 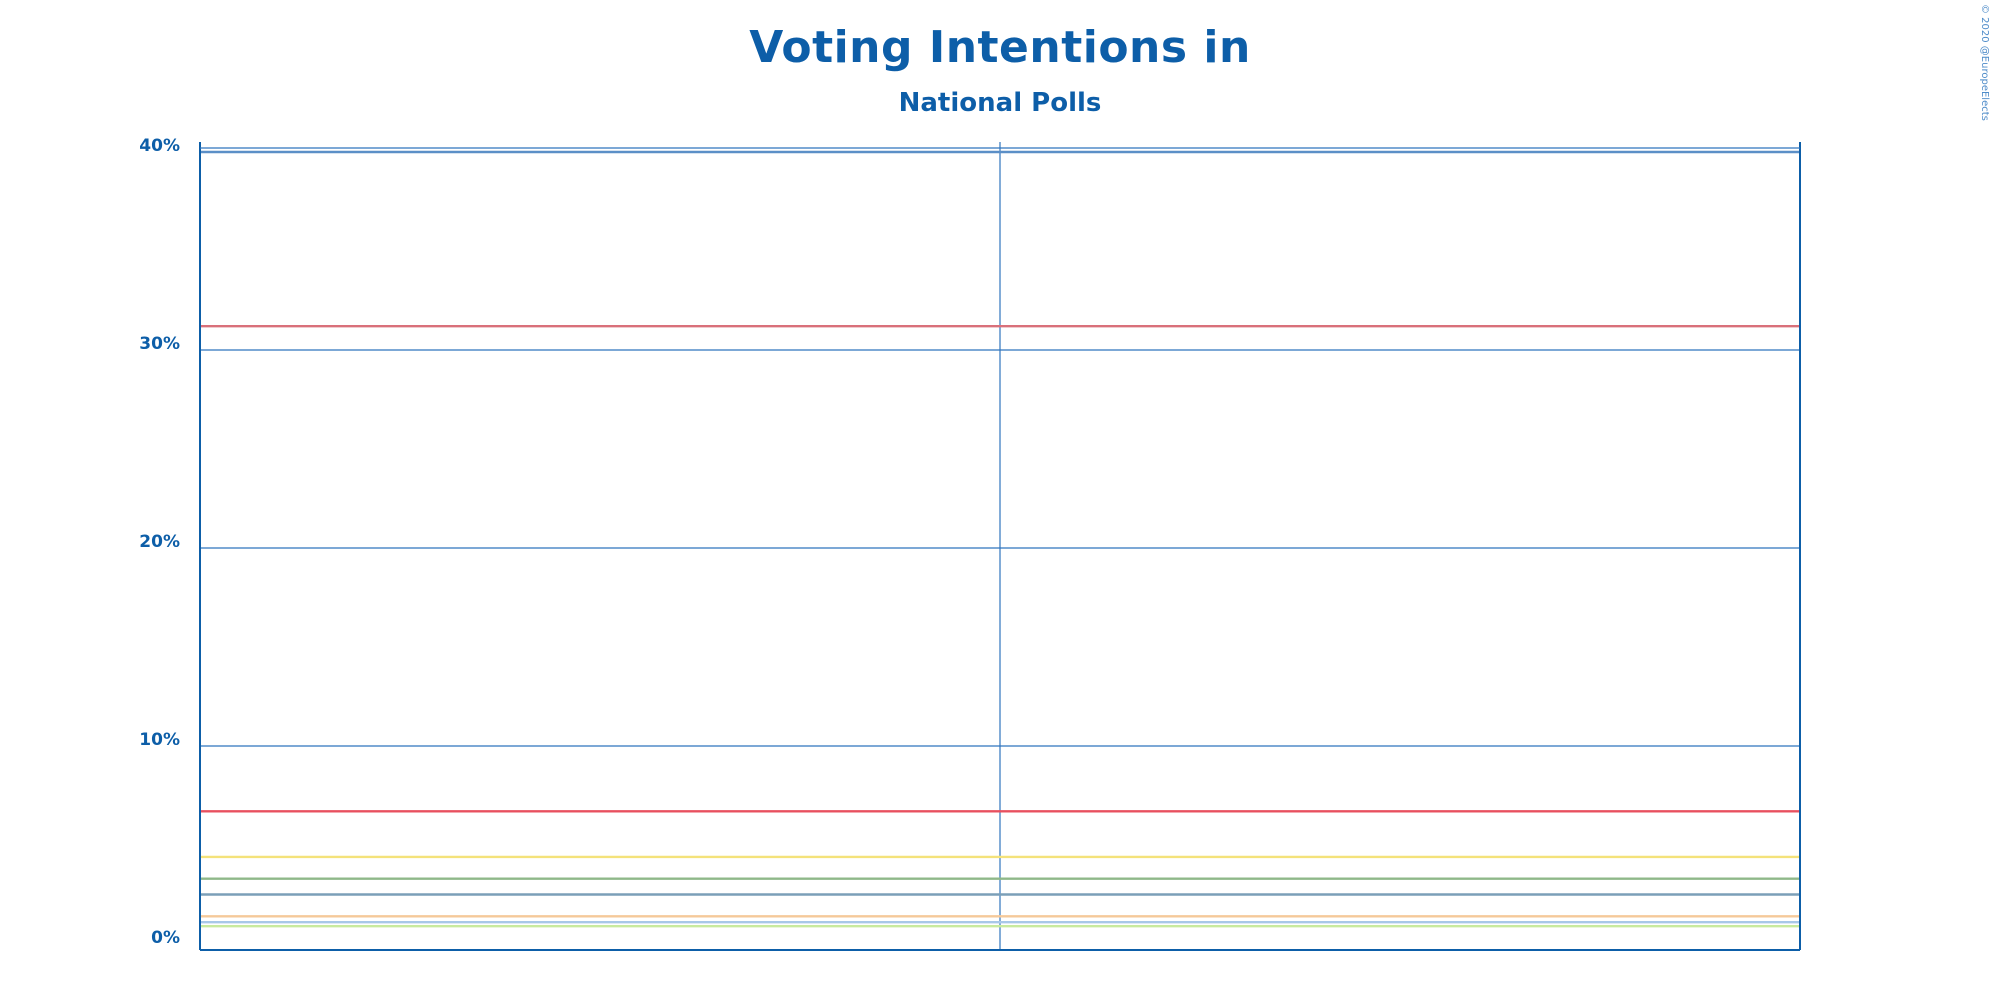 What do you see at coordinates (159, 146) in the screenshot?
I see `y-tick-label: 40%` at bounding box center [159, 146].